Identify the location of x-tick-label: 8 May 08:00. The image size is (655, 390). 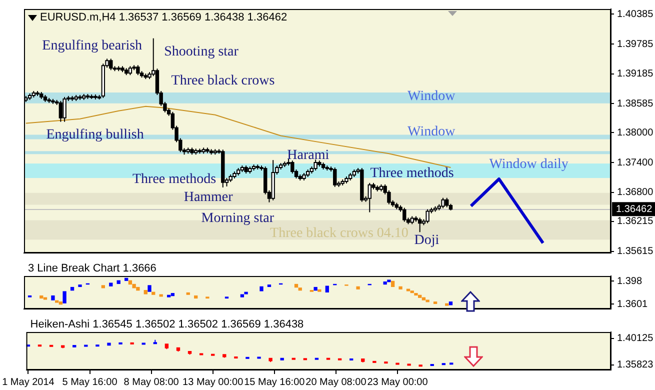
(152, 382).